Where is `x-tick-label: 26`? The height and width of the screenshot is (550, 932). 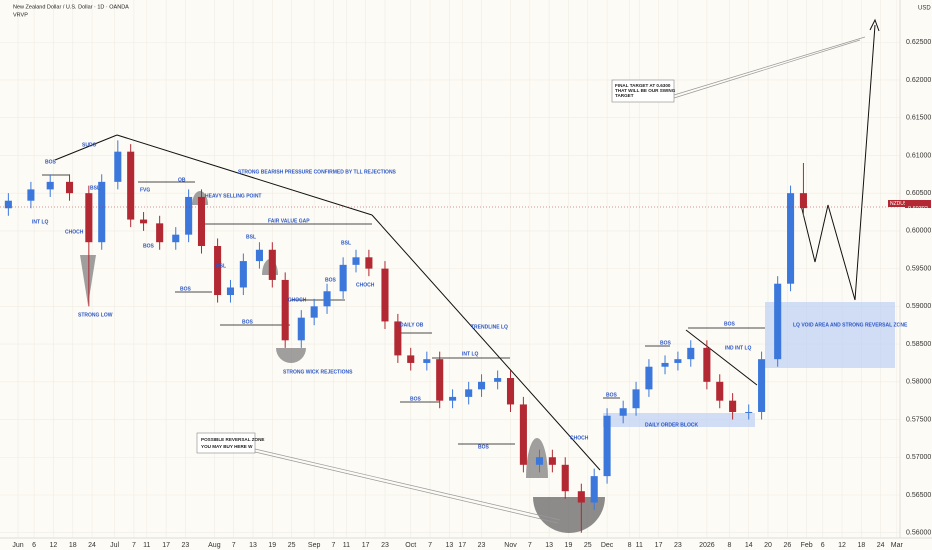 x-tick-label: 26 is located at coordinates (787, 545).